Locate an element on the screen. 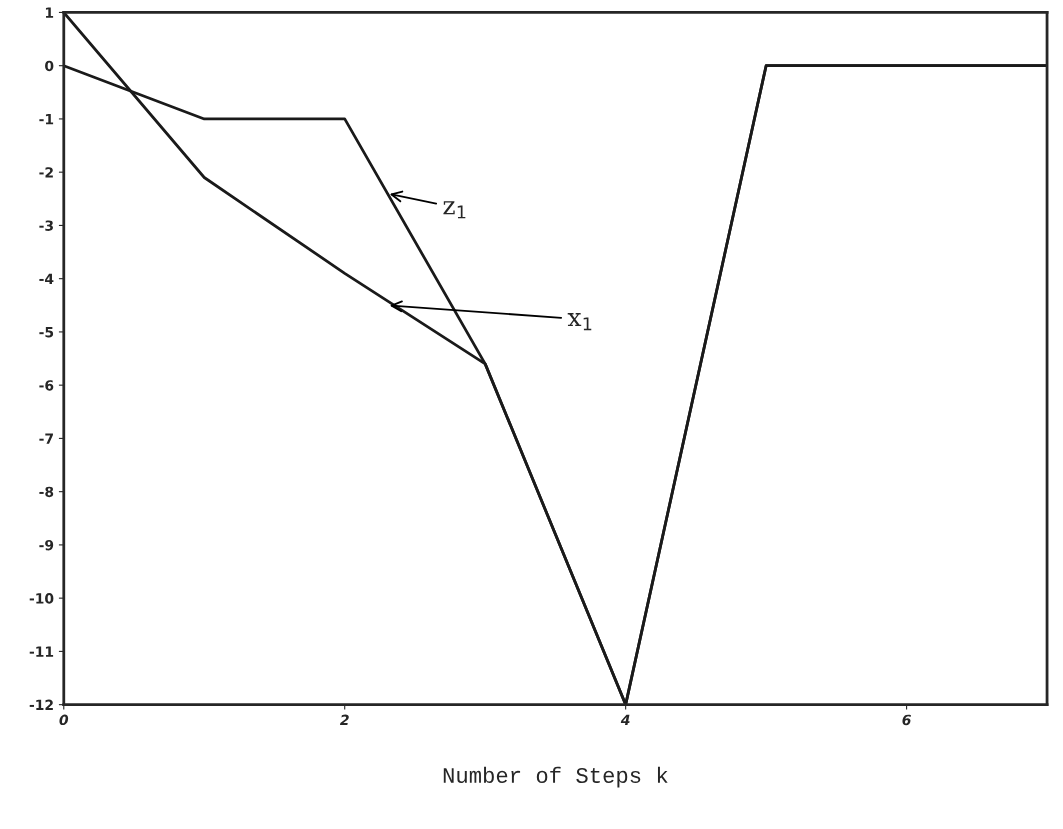  y-tick-label: -11 is located at coordinates (41, 651).